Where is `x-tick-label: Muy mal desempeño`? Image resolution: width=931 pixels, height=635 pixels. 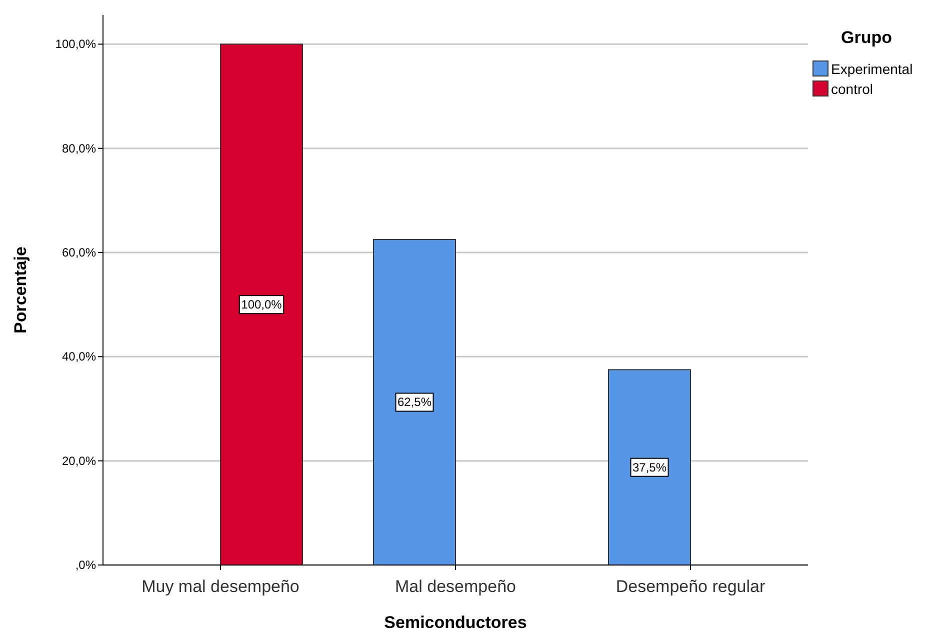
x-tick-label: Muy mal desempeño is located at coordinates (221, 586).